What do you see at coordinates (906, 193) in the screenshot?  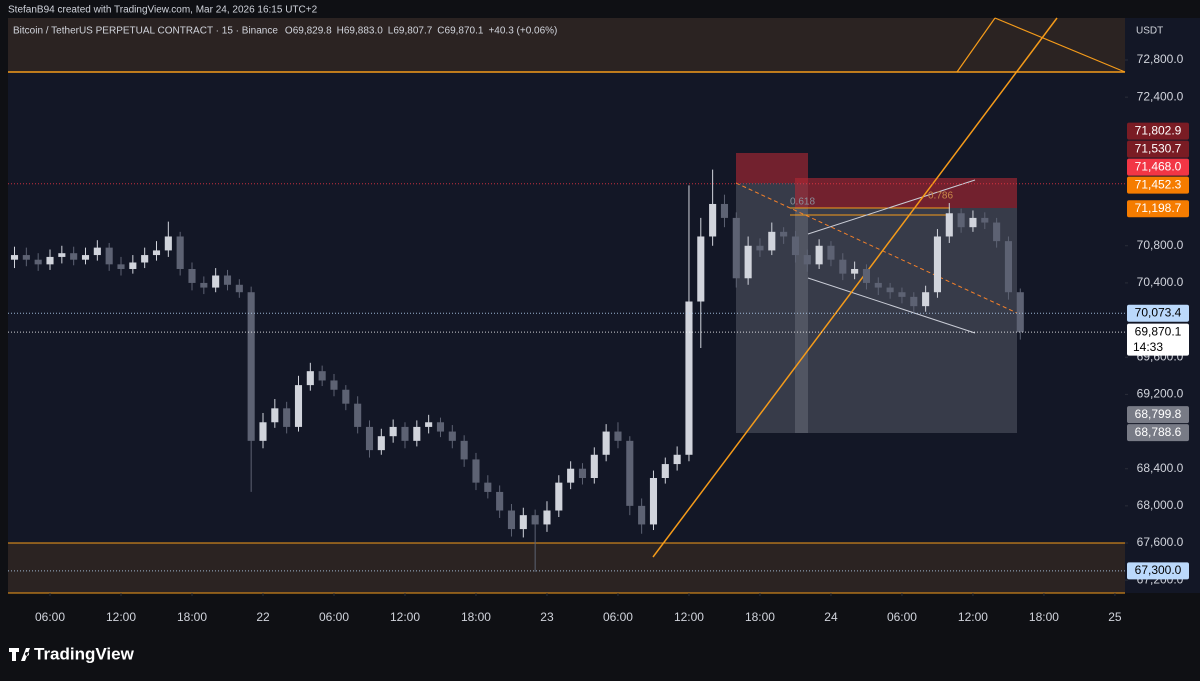 I see `position-stop` at bounding box center [906, 193].